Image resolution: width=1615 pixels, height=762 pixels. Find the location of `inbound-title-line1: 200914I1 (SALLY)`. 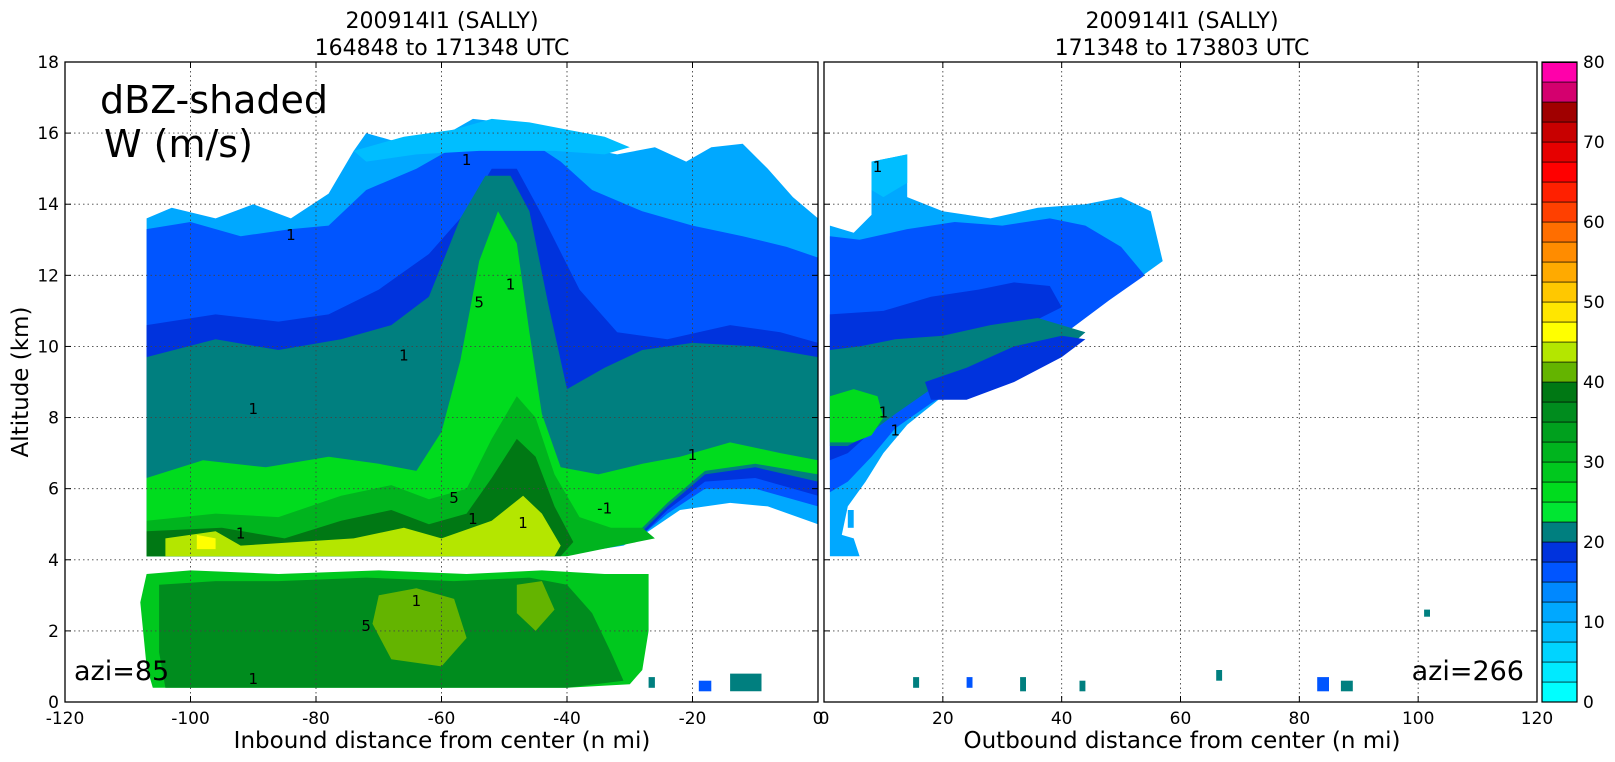

inbound-title-line1: 200914I1 (SALLY) is located at coordinates (441, 21).